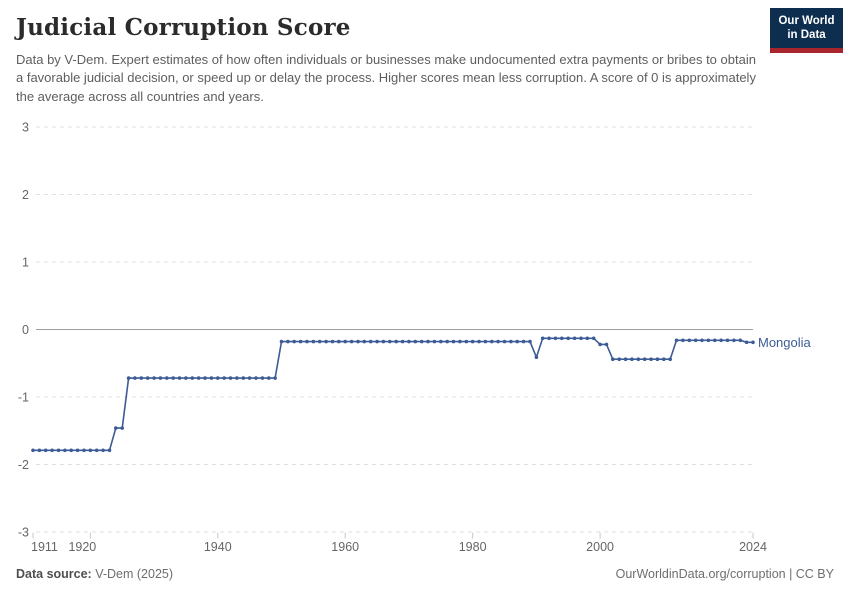  What do you see at coordinates (25, 128) in the screenshot?
I see `y-tick-label: 3` at bounding box center [25, 128].